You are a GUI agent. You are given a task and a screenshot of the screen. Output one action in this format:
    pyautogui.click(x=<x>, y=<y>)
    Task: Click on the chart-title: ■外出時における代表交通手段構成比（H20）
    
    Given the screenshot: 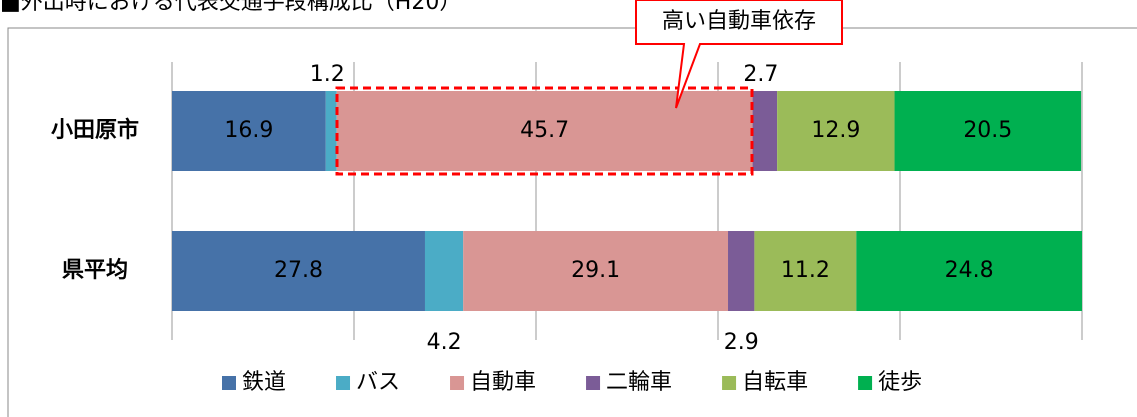 What is the action you would take?
    pyautogui.click(x=230, y=7)
    